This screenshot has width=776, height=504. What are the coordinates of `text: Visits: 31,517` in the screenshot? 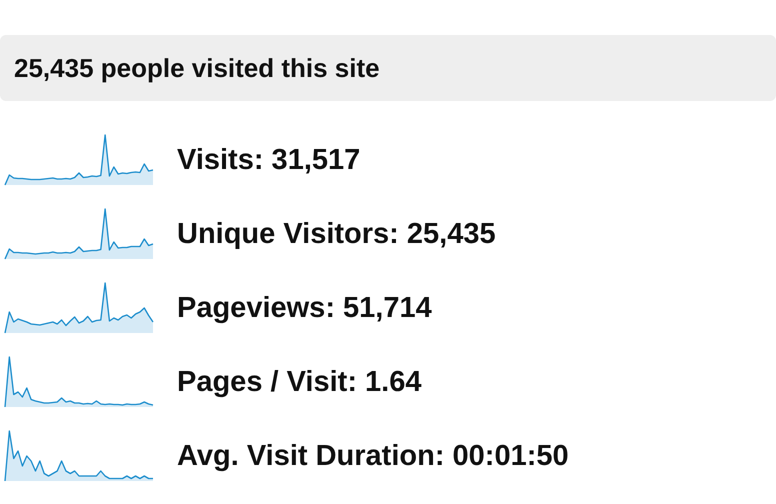 It's located at (268, 160).